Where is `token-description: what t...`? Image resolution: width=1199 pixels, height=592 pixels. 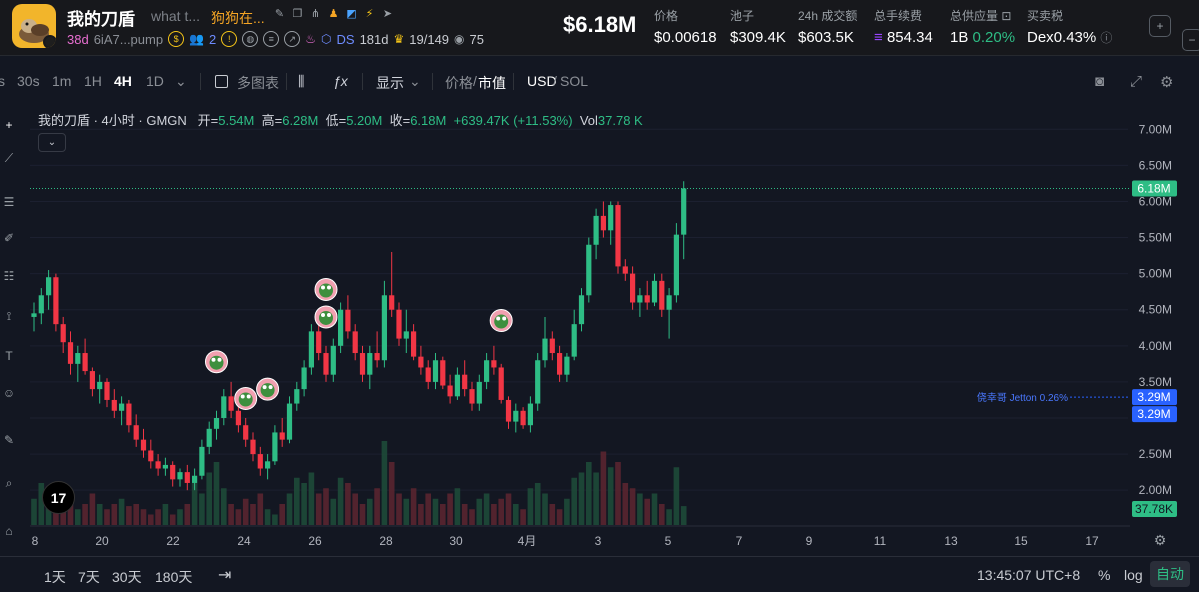
token-description: what t... is located at coordinates (176, 16).